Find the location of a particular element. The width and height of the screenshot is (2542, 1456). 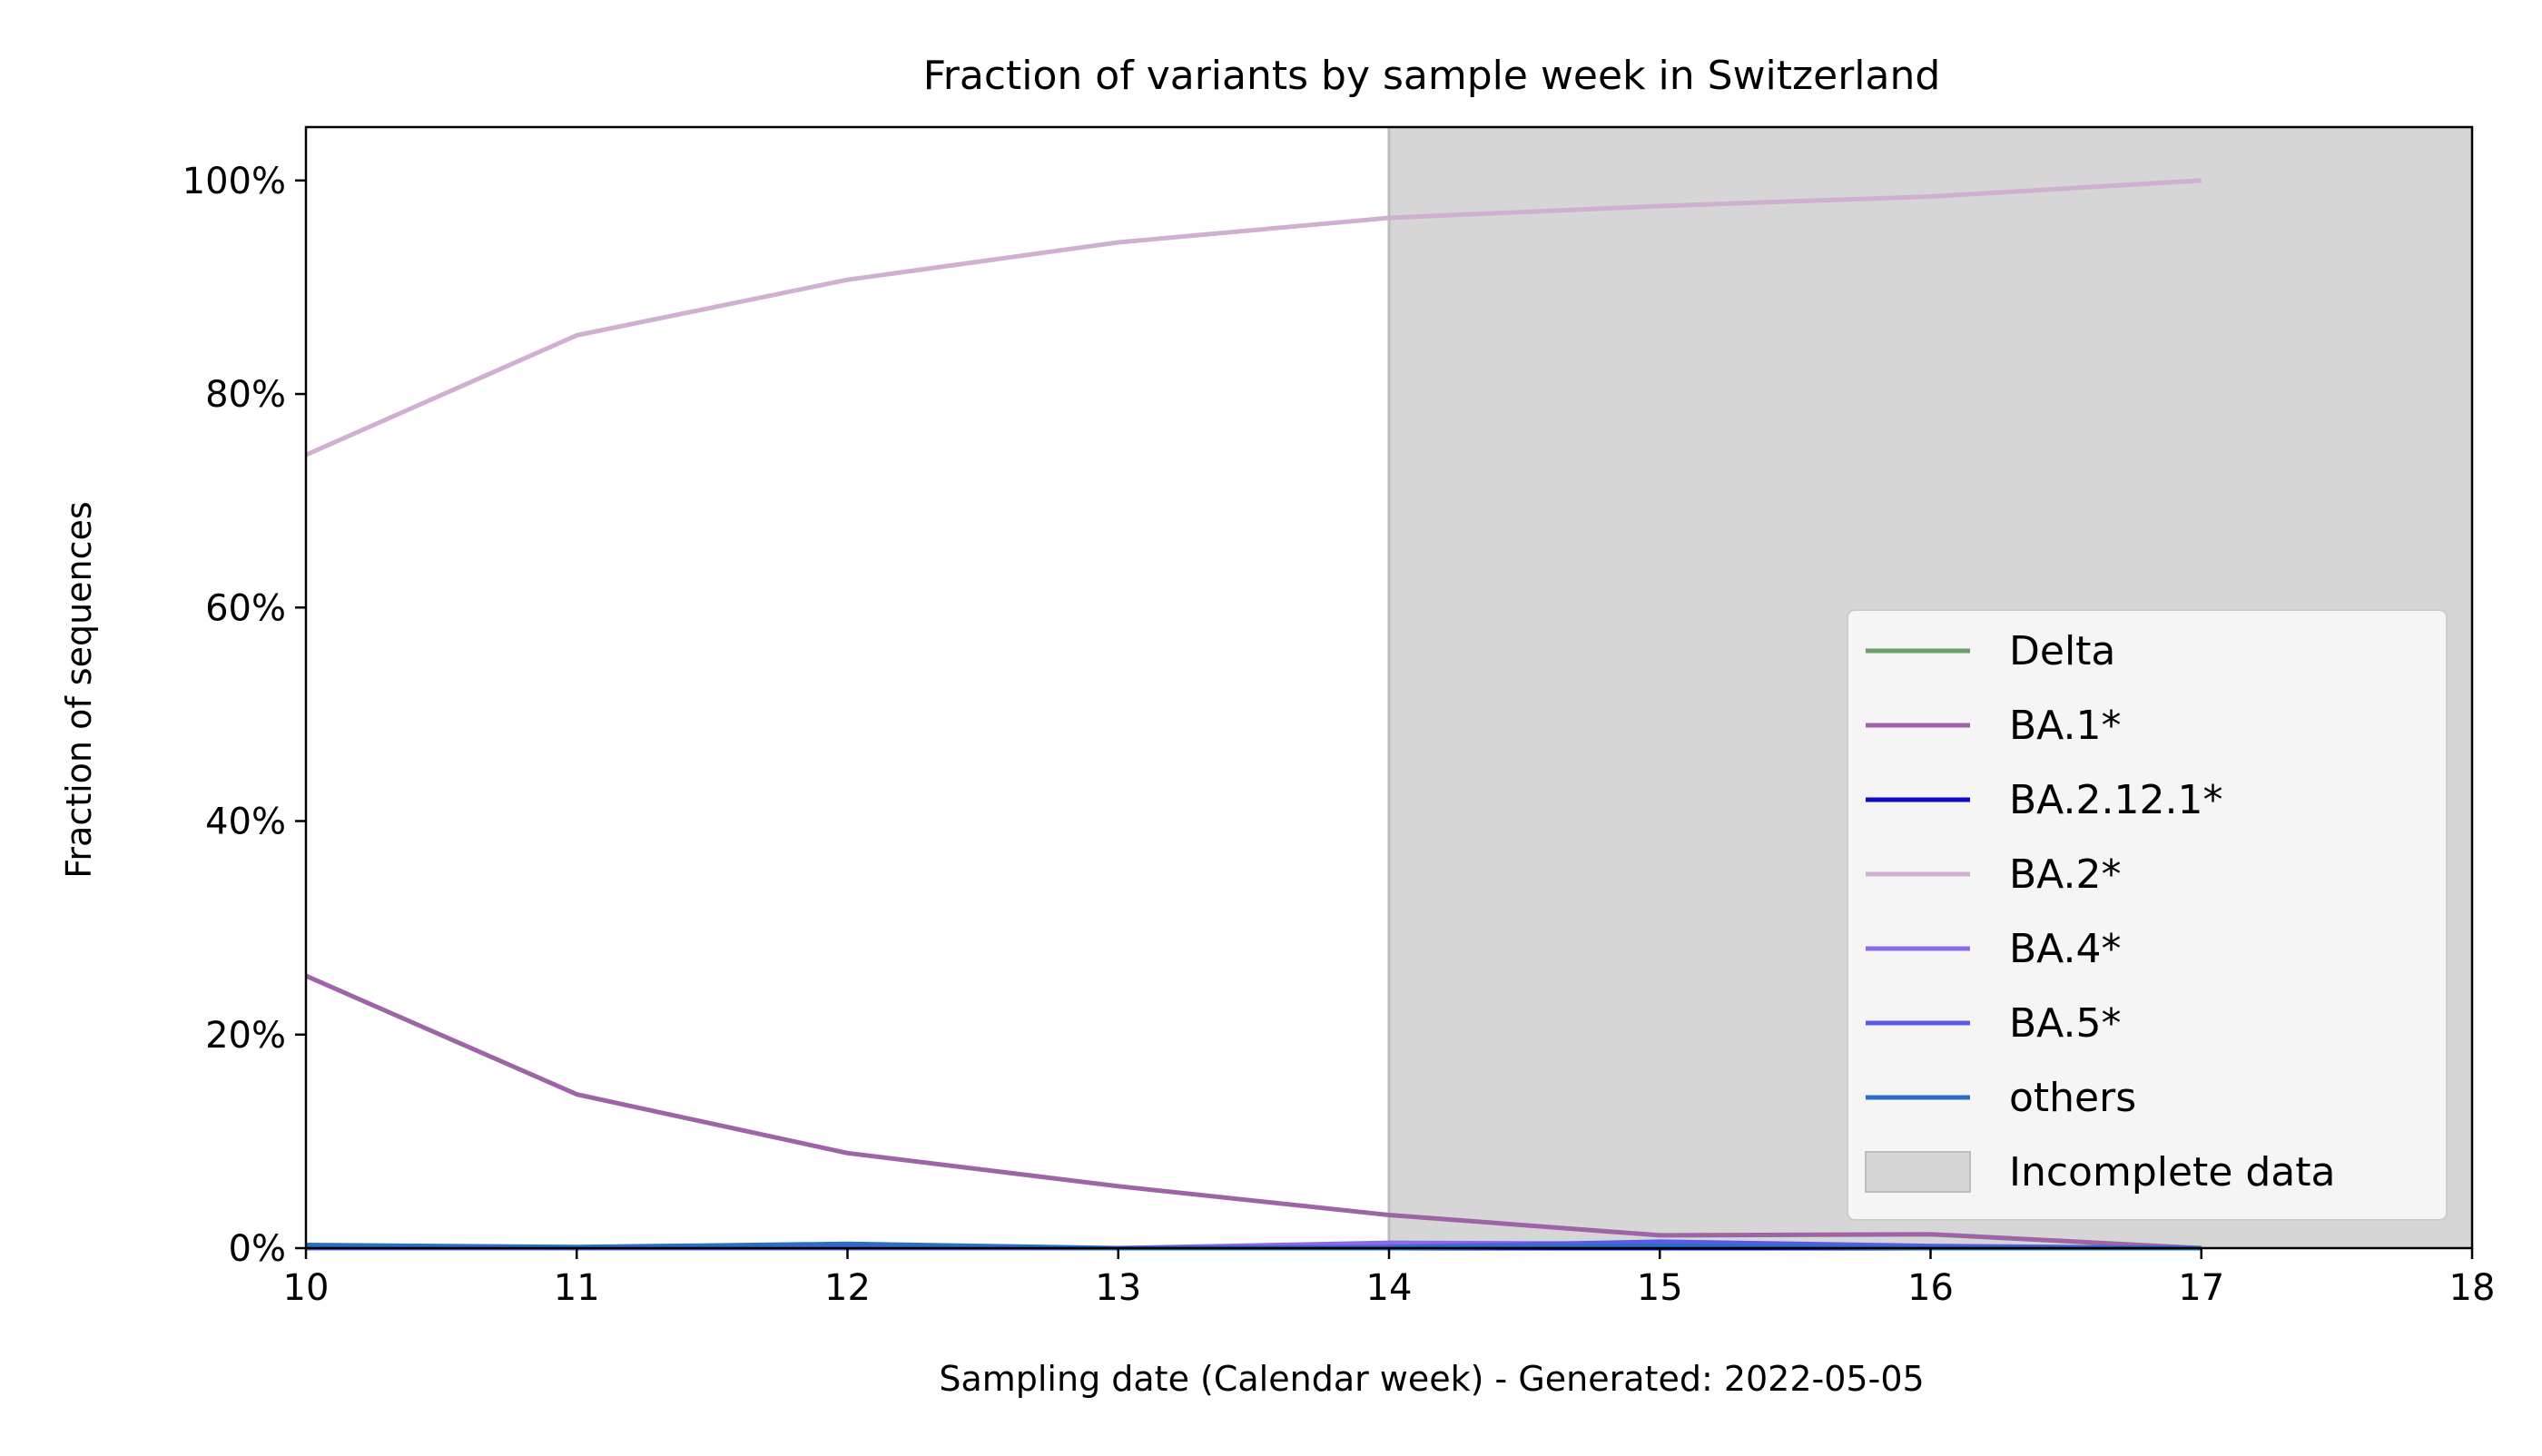

y-tick-label: 100% is located at coordinates (234, 182).